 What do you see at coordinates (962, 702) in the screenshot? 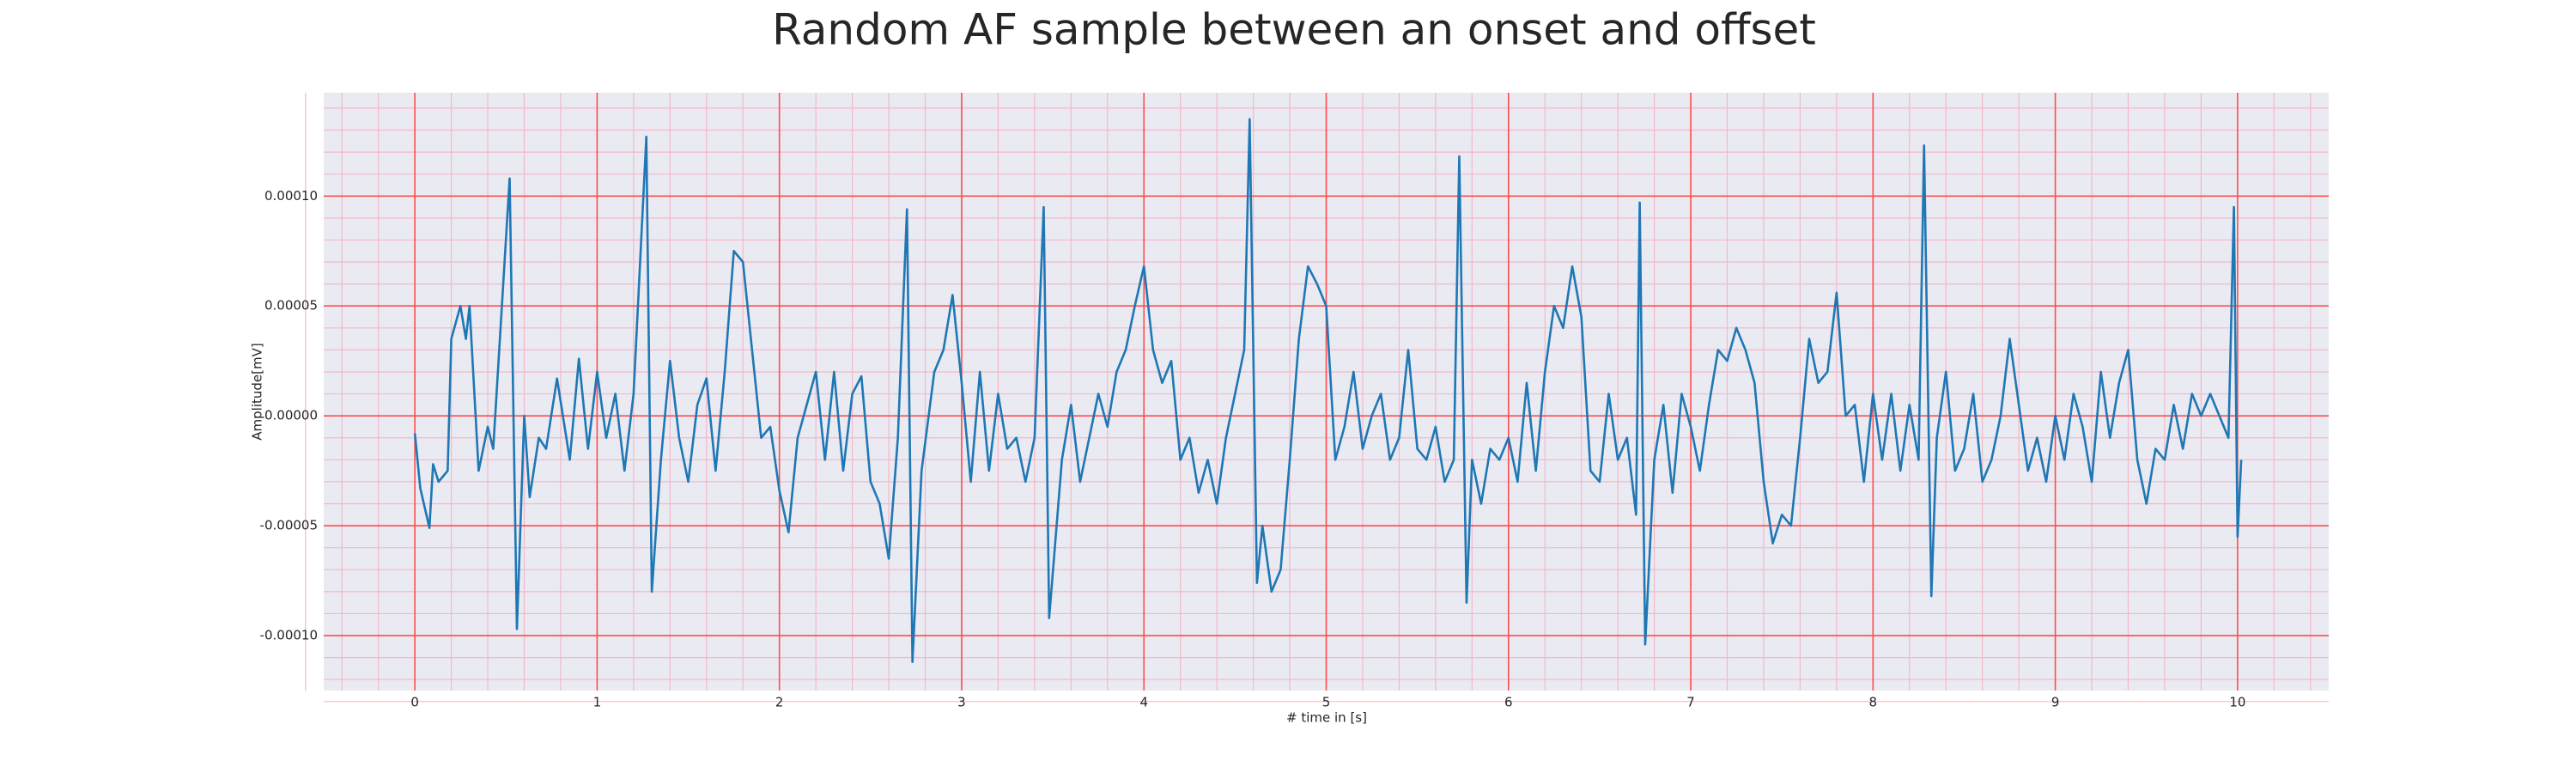
I see `x-tick-label: 3` at bounding box center [962, 702].